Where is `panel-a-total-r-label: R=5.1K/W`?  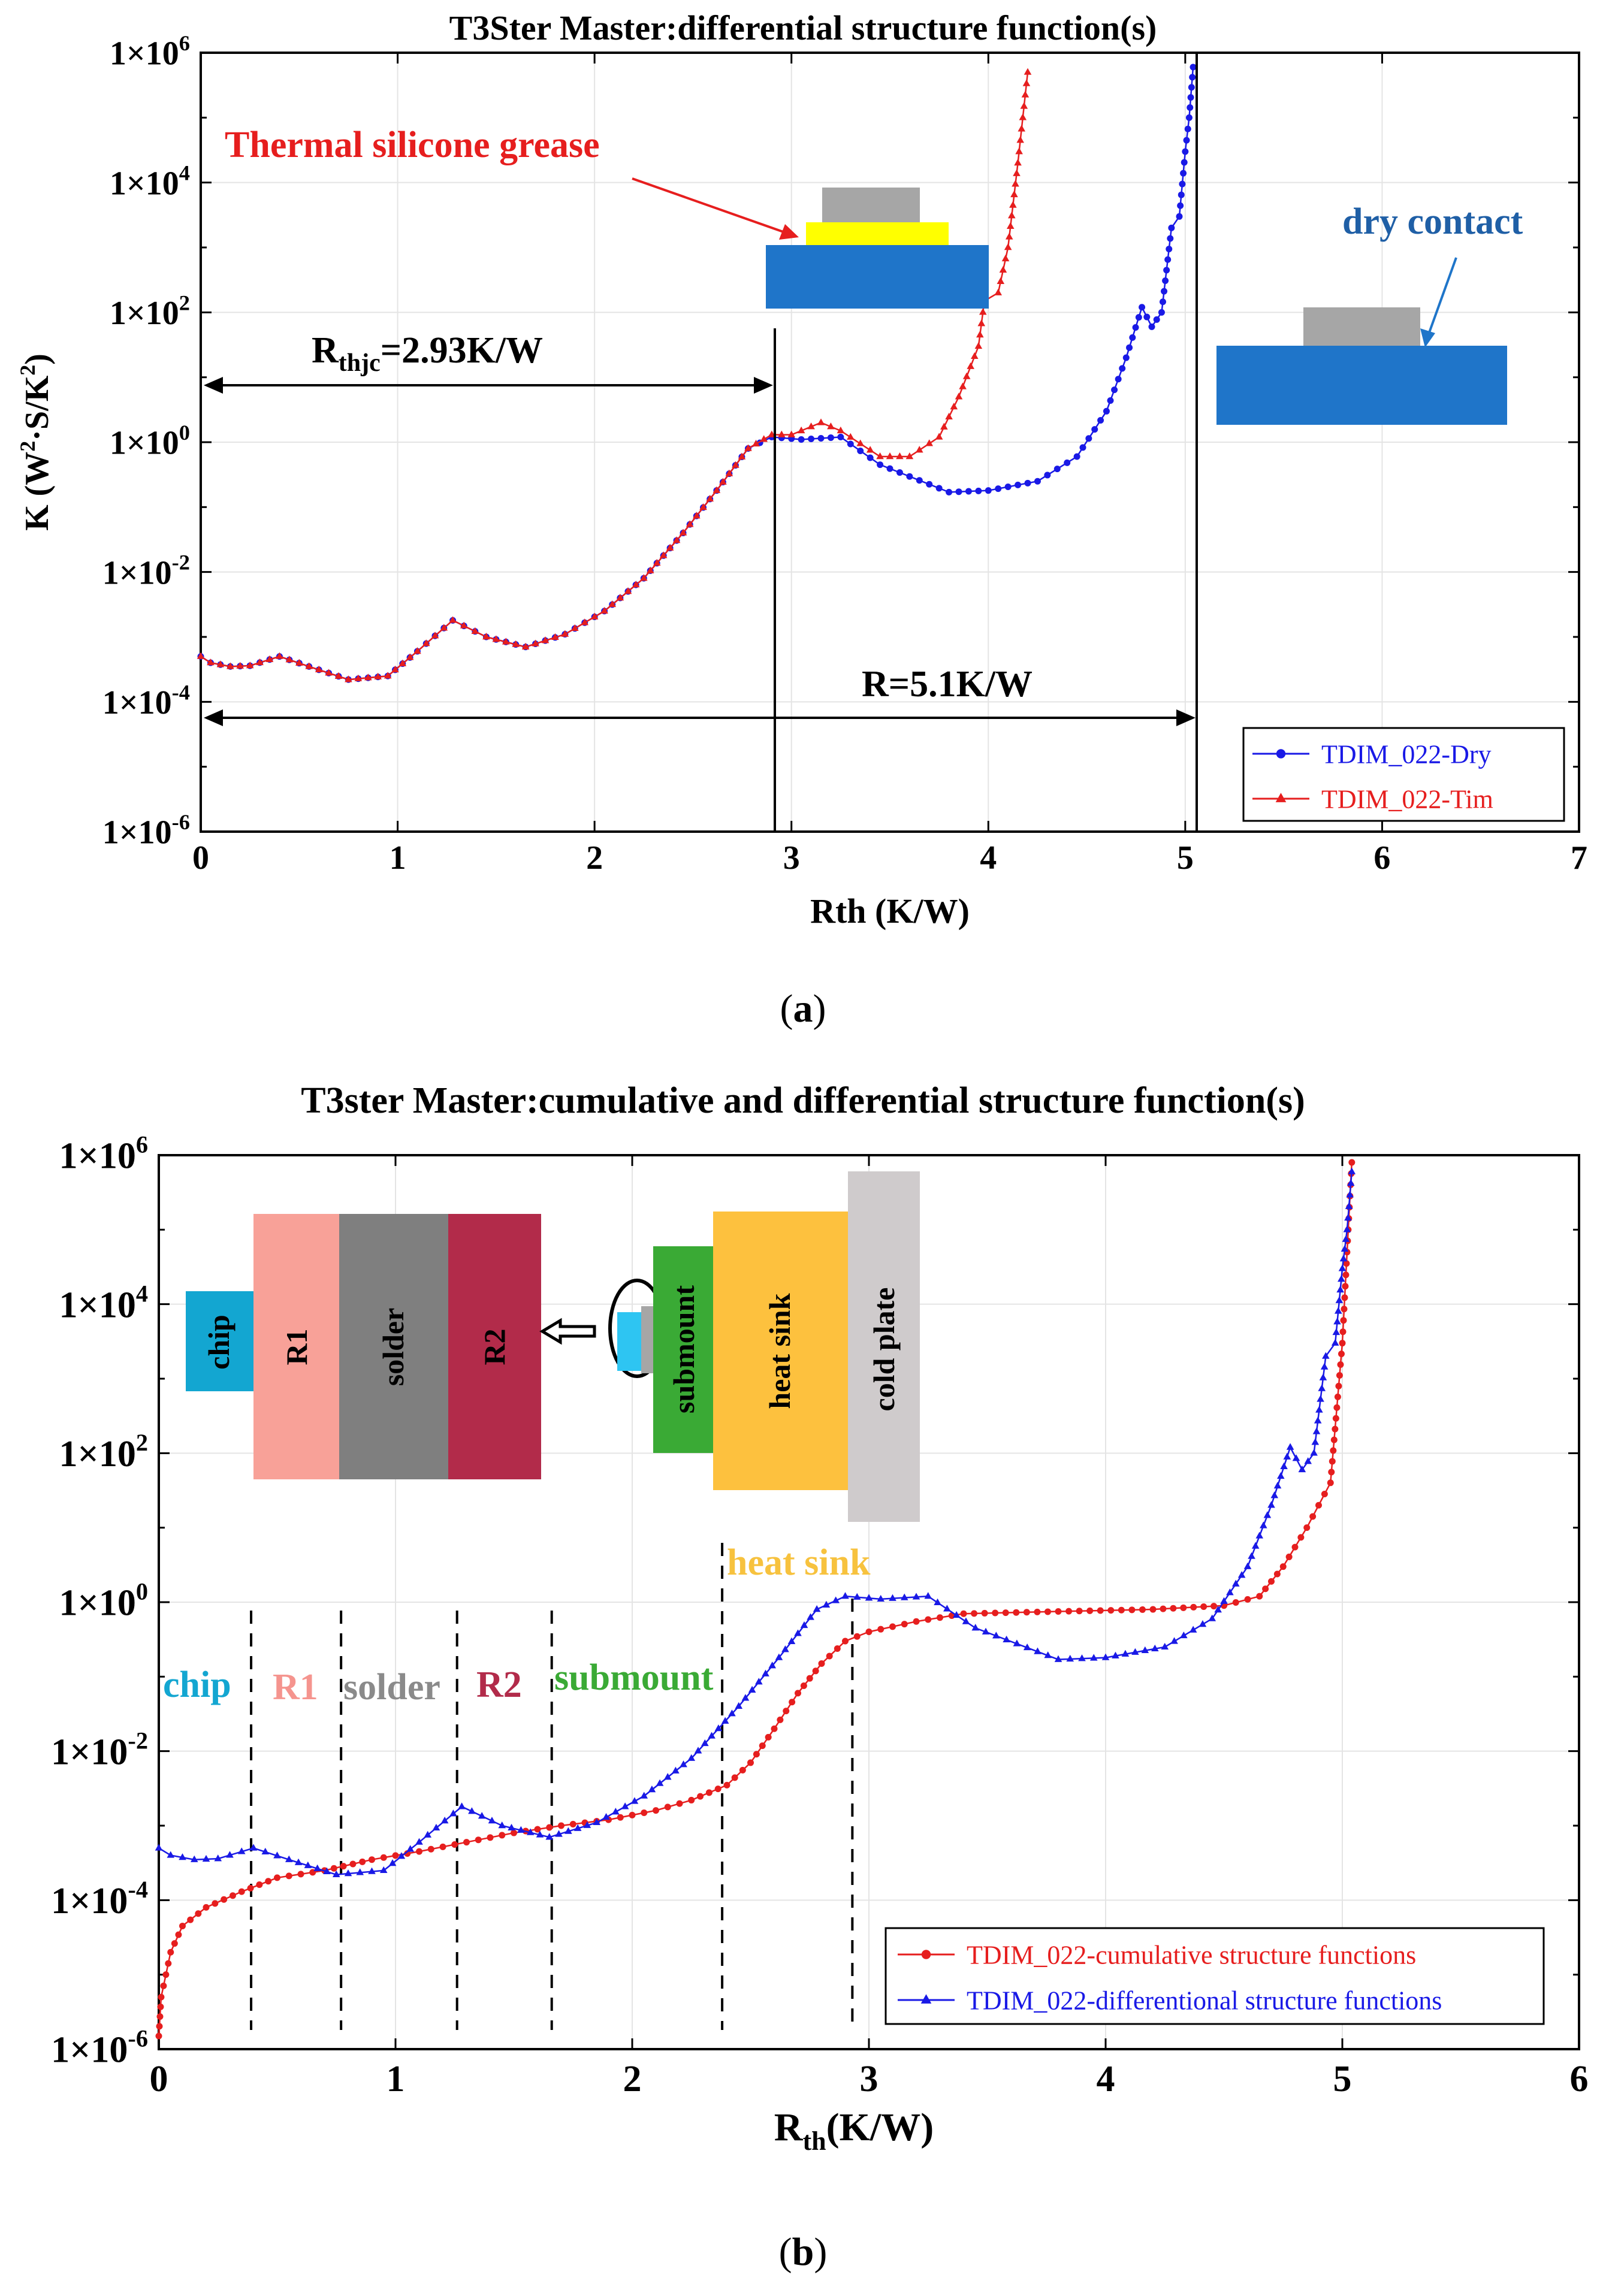 panel-a-total-r-label: R=5.1K/W is located at coordinates (947, 684).